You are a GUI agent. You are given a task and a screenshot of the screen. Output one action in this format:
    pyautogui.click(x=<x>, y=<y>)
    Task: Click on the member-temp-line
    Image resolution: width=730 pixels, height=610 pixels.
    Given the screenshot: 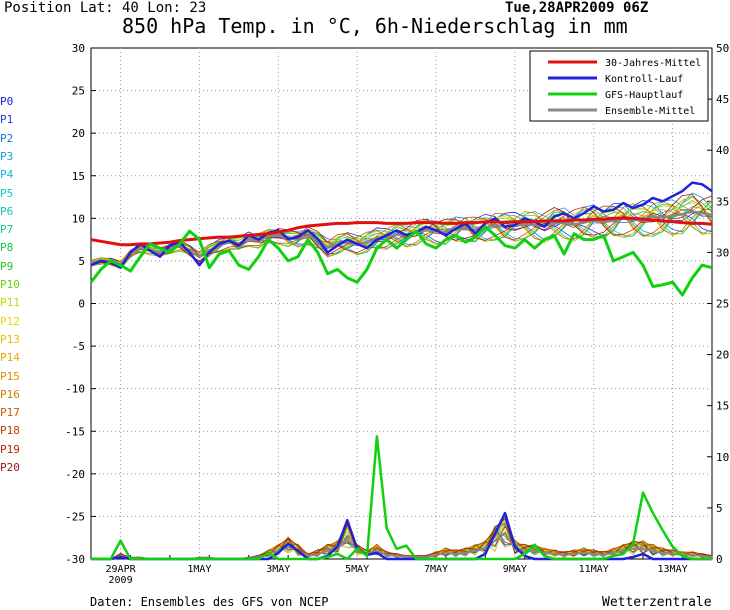 What is the action you would take?
    pyautogui.click(x=401, y=230)
    